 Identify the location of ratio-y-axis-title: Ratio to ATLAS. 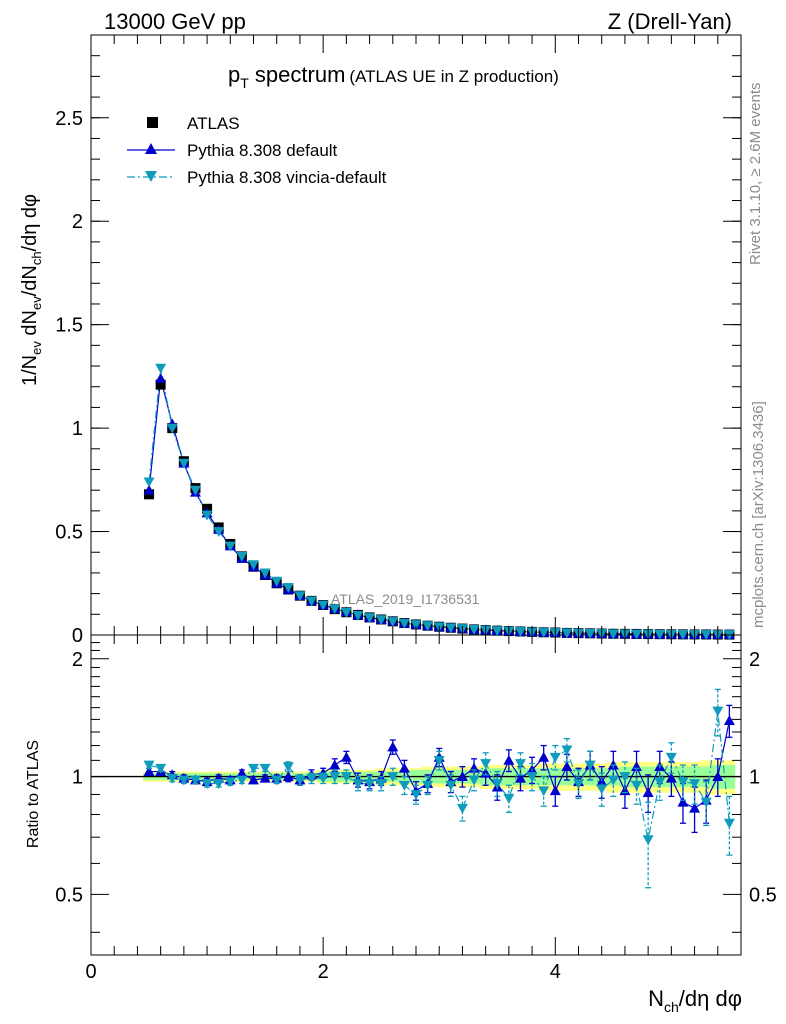
(33, 794).